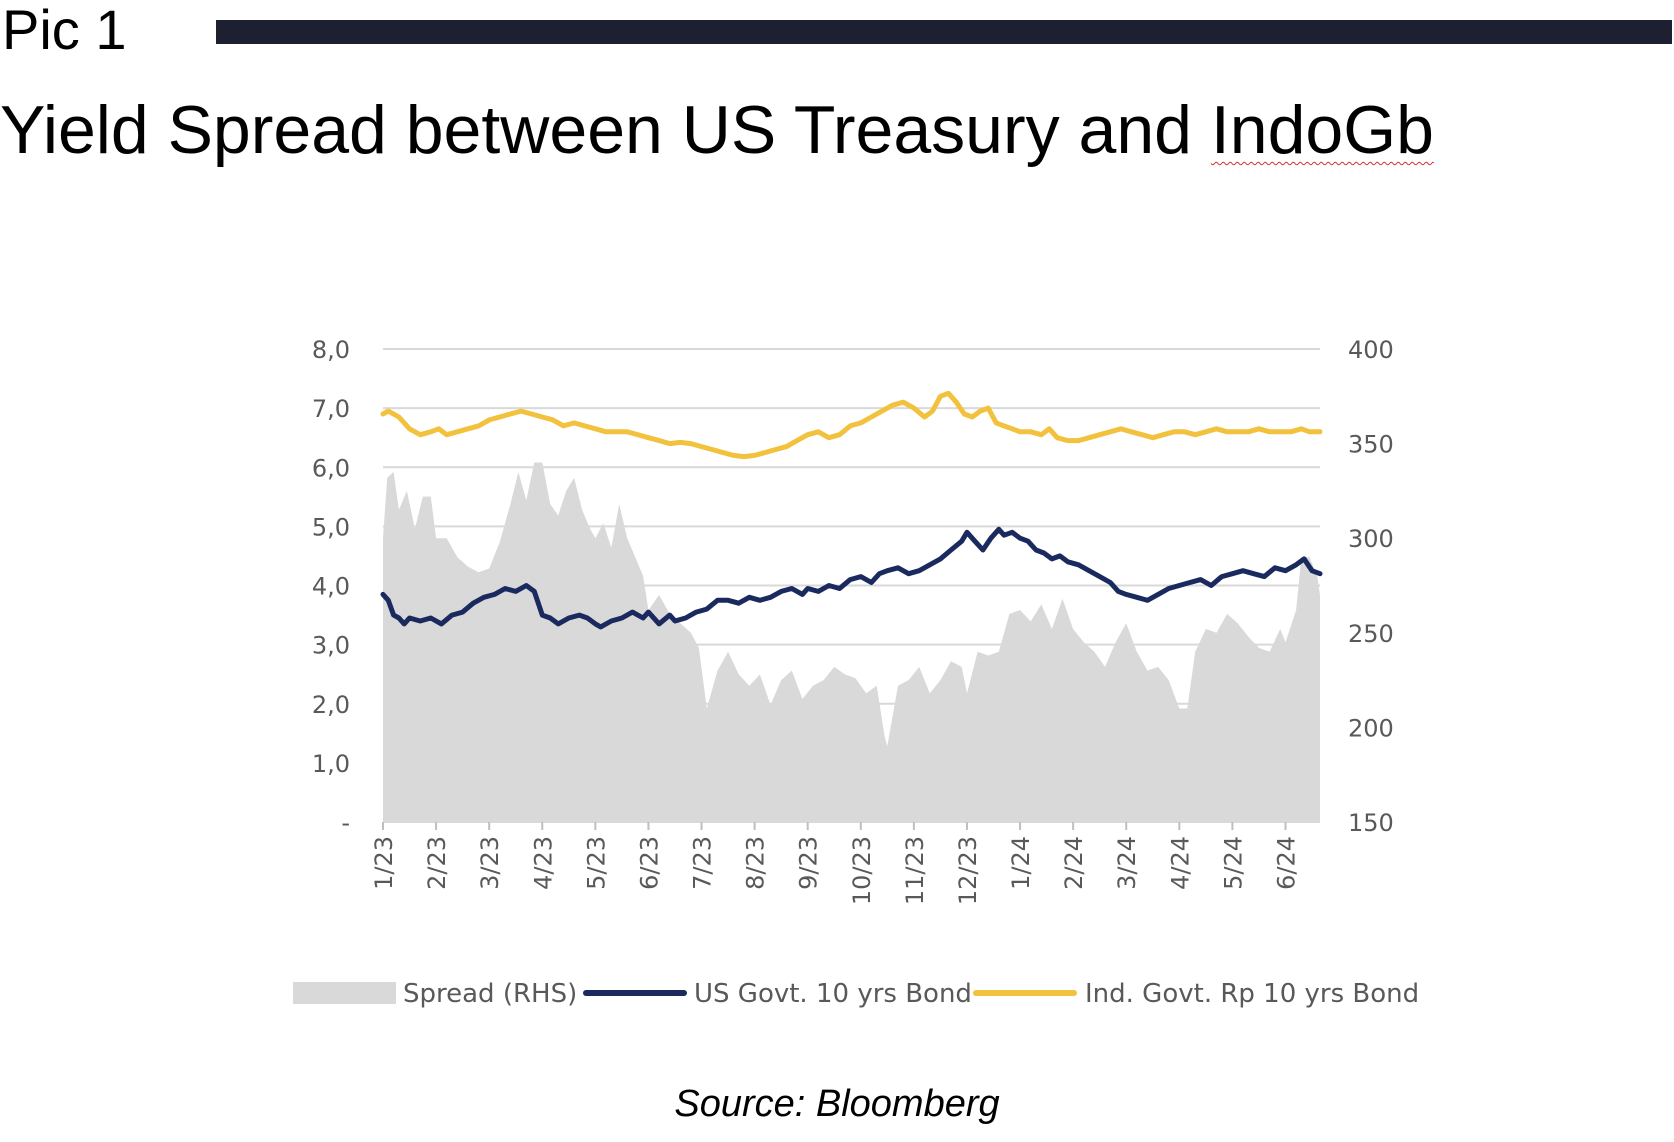  Describe the element at coordinates (331, 468) in the screenshot. I see `y-left-tick-label: 6,0` at that location.